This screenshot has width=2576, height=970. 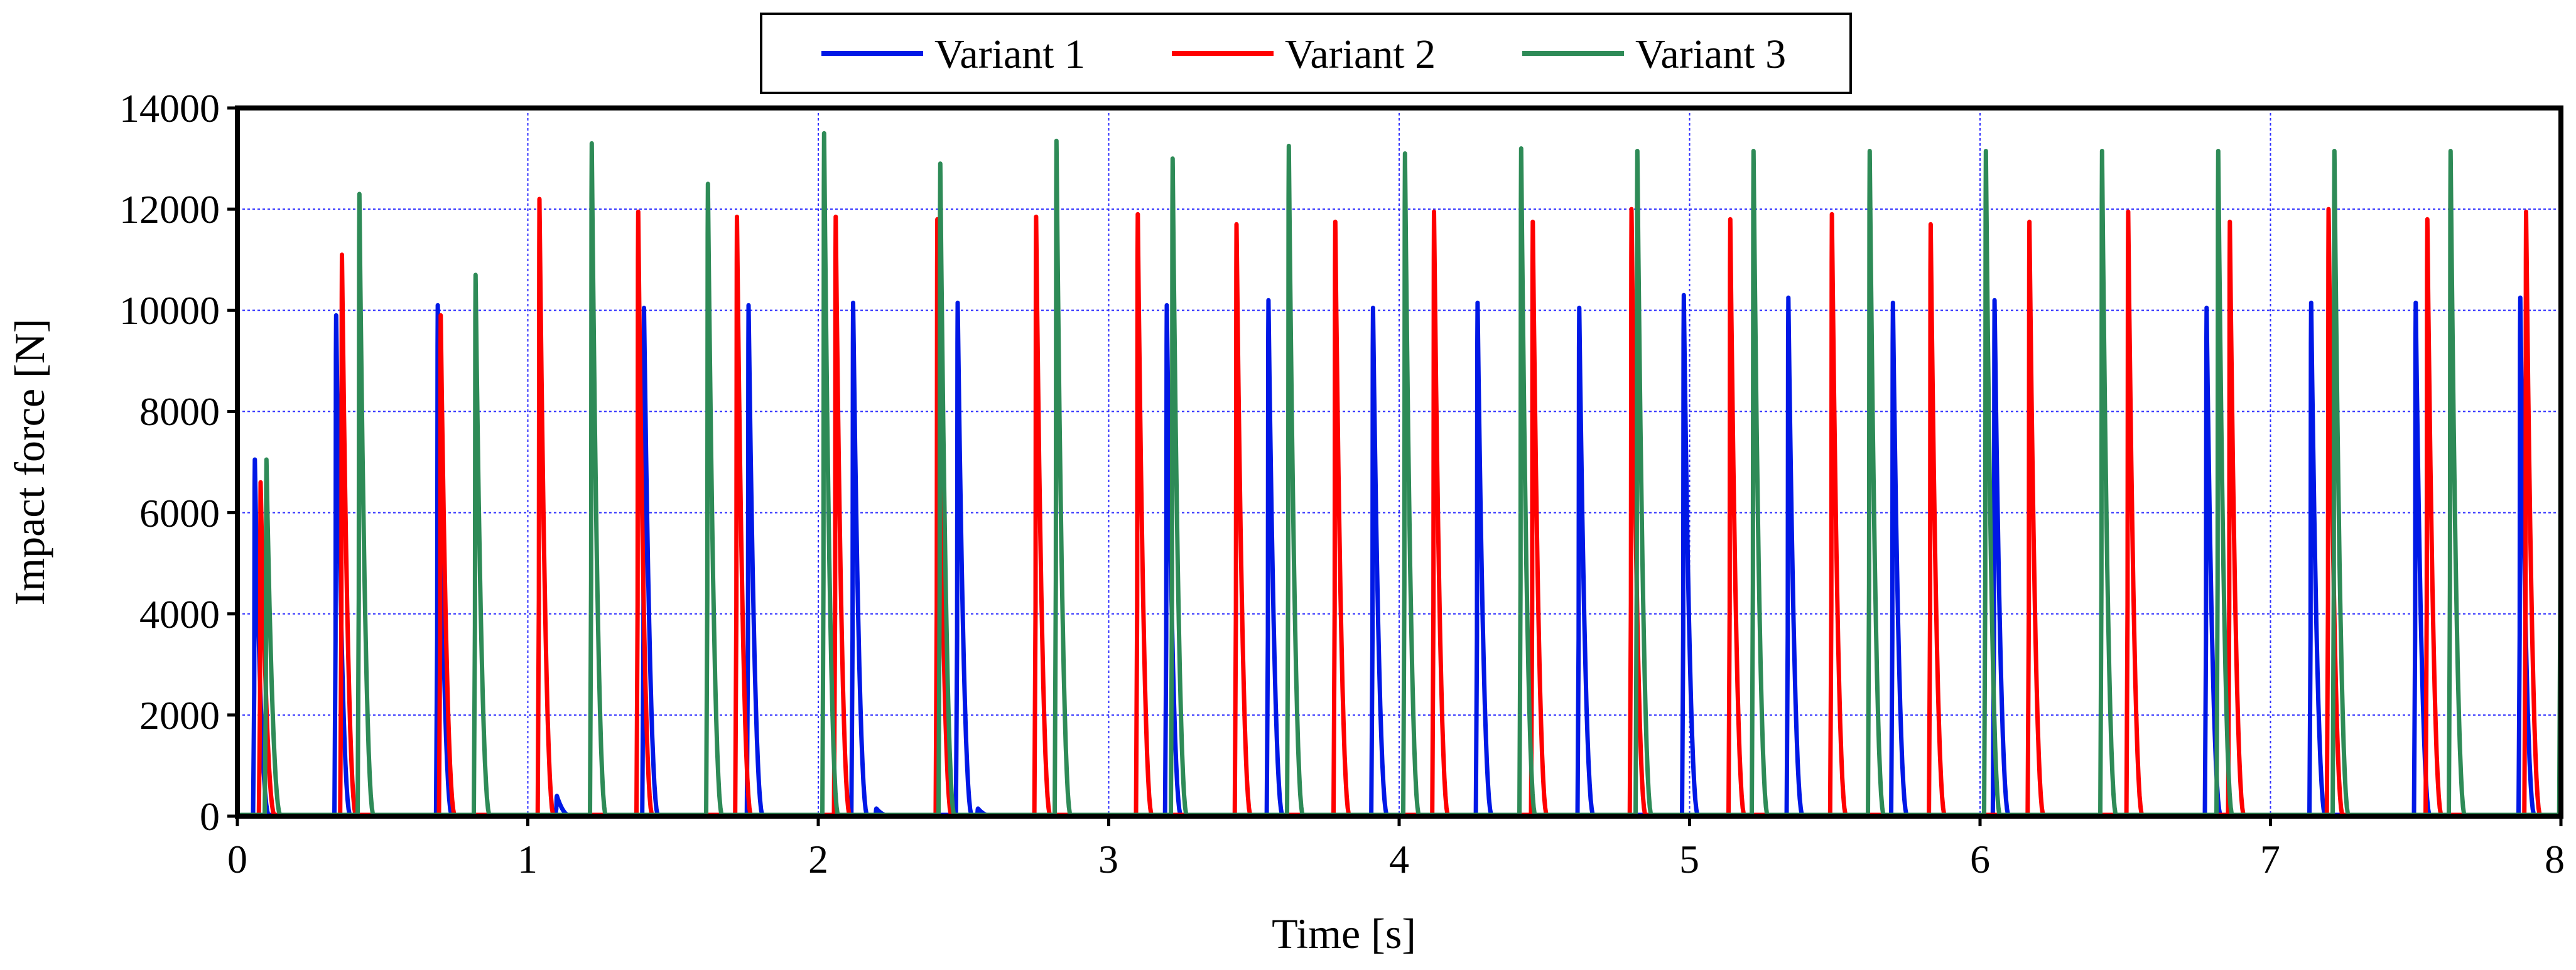 What do you see at coordinates (180, 614) in the screenshot?
I see `y-tick-label: 4000` at bounding box center [180, 614].